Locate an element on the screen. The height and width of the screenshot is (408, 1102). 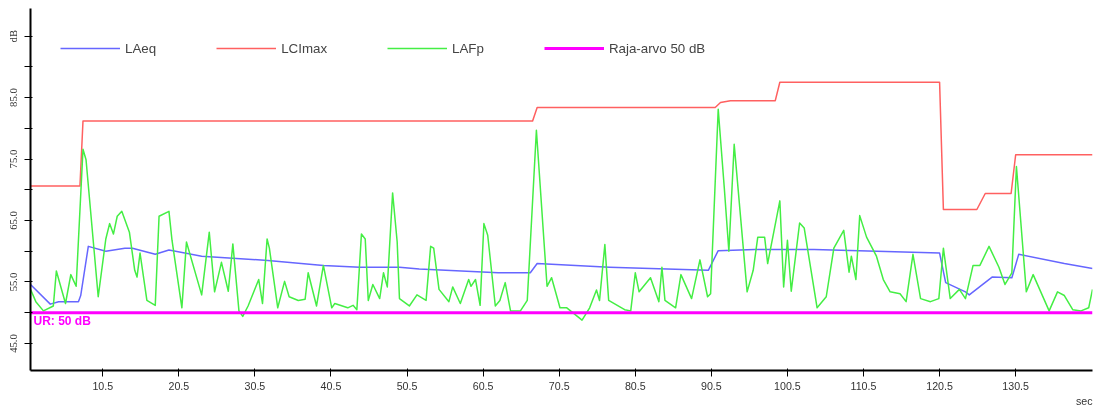
x-tick-label: 70.5 is located at coordinates (559, 385).